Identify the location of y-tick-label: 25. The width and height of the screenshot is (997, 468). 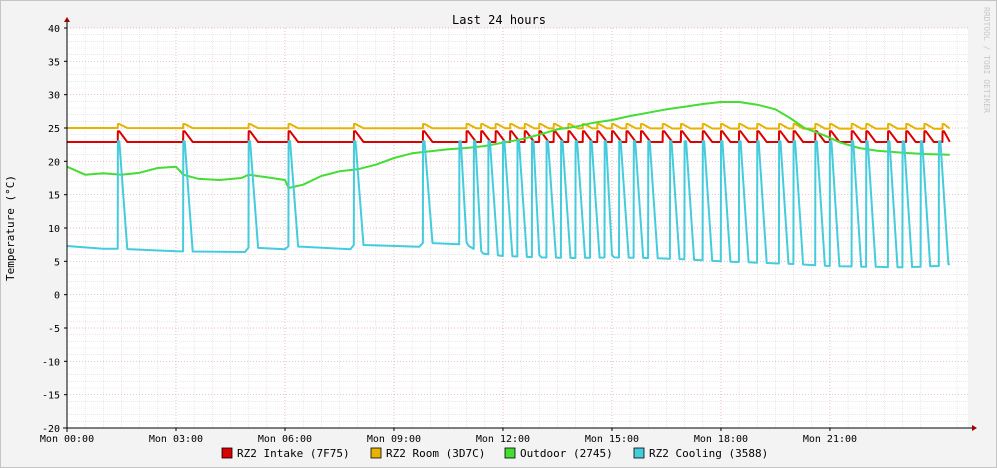
(54, 129).